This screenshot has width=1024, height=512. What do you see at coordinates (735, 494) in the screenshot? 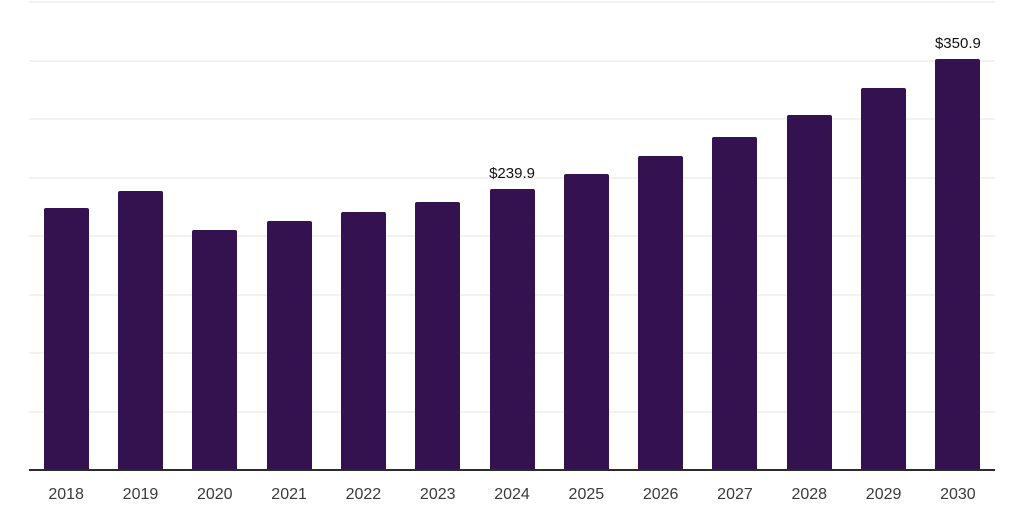
I see `x-tick-label: 2027` at bounding box center [735, 494].